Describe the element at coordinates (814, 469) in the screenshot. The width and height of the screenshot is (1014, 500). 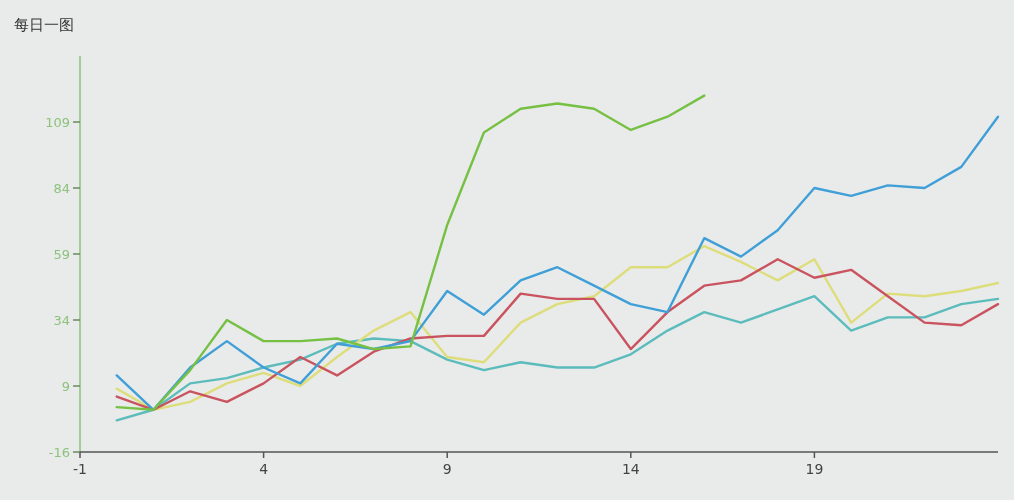
I see `x-tick-label: 19` at that location.